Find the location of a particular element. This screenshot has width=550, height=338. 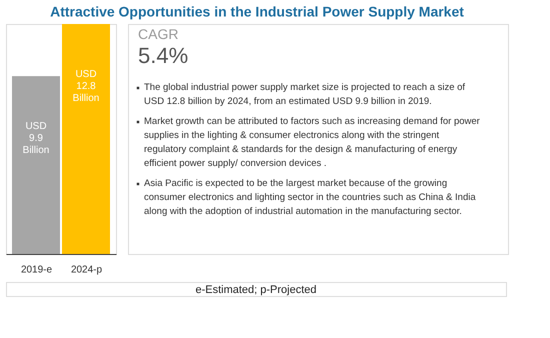

text: Market growth can be attributed to factors such as increasing demand for power supplies in the lighting & consumer electronics along with the stringent regulatory complaint & standards for the design & manufacturing of energy efficient power supply/ conversion devices . is located at coordinates (312, 142).